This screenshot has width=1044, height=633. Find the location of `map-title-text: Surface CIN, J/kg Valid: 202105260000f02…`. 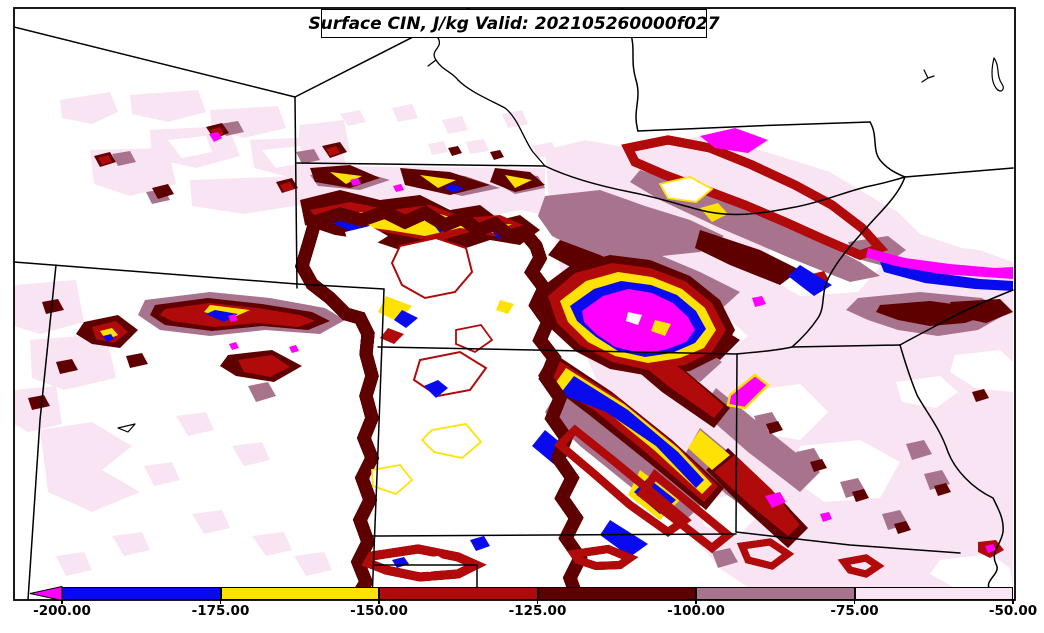

map-title-text: Surface CIN, J/kg Valid: 202105260000f02… is located at coordinates (514, 23).